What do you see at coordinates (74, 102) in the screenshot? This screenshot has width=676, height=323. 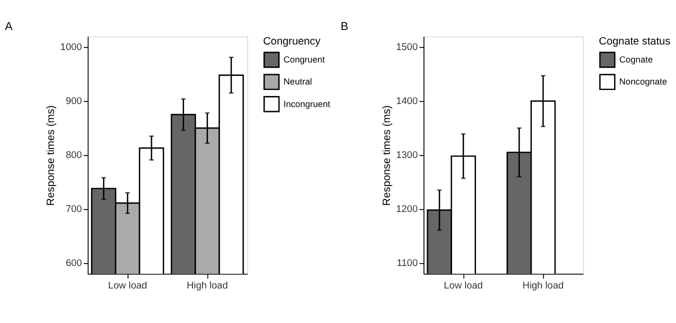 I see `y-tick-label: 900` at bounding box center [74, 102].